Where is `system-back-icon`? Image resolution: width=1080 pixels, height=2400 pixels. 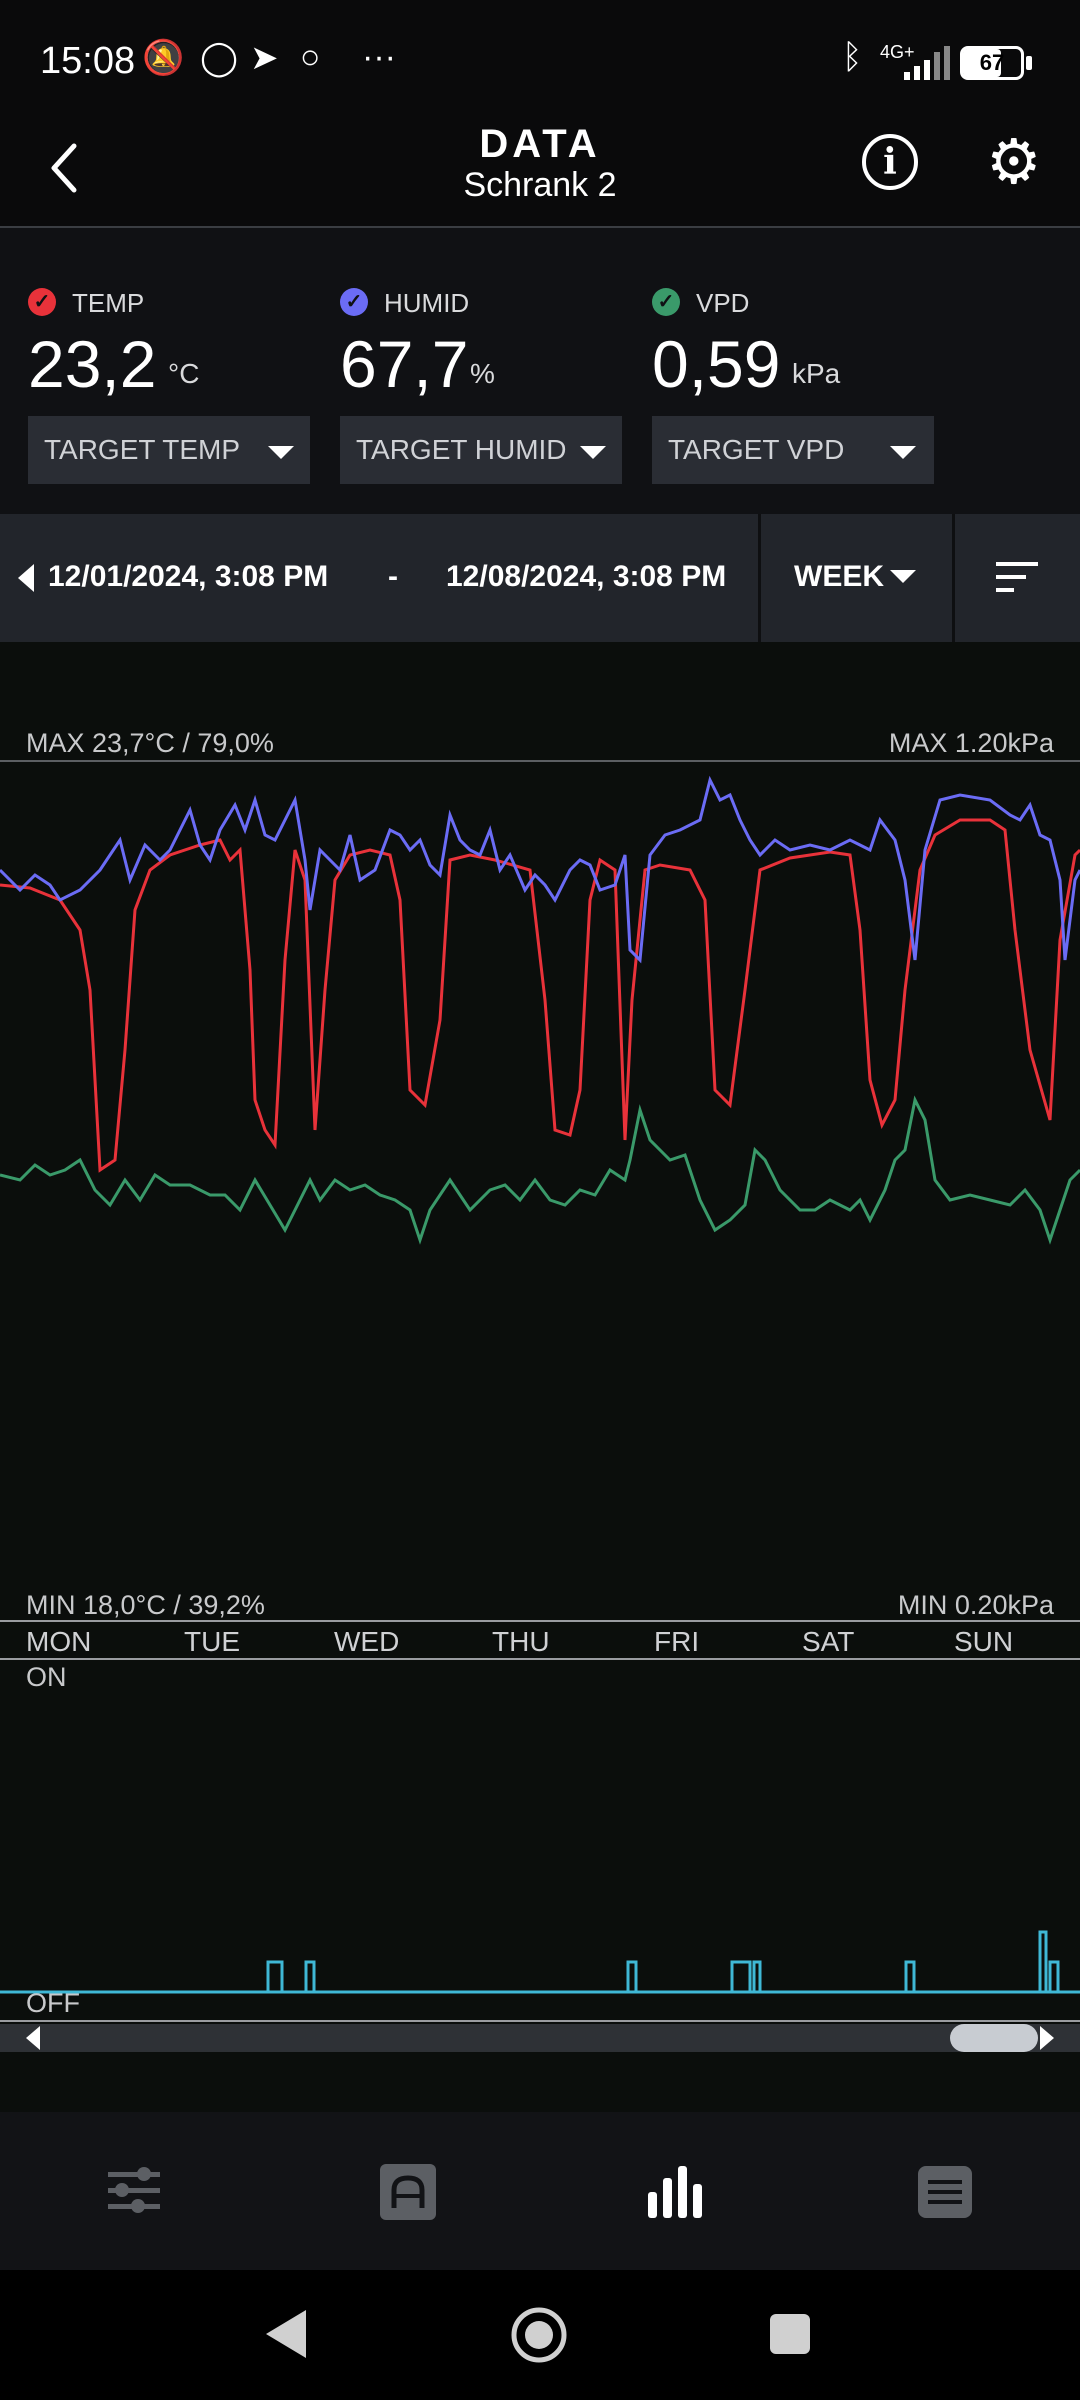
system-back-icon is located at coordinates (285, 2334).